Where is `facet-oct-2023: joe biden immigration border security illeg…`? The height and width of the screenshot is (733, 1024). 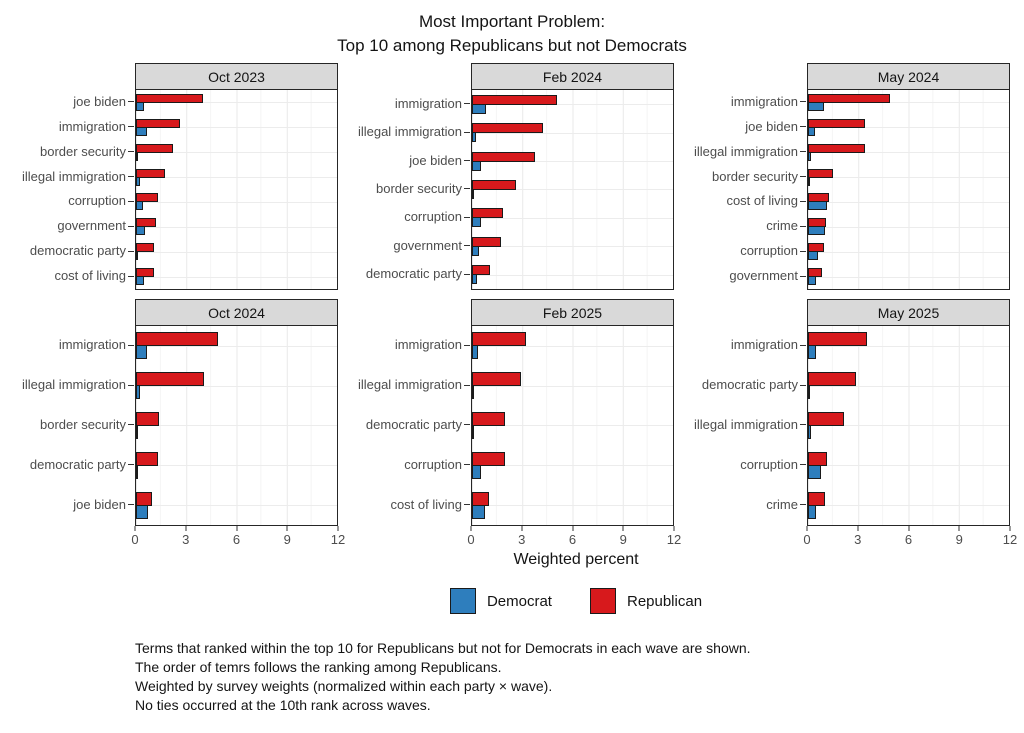
facet-oct-2023: joe biden immigration border security illeg… is located at coordinates (180, 176).